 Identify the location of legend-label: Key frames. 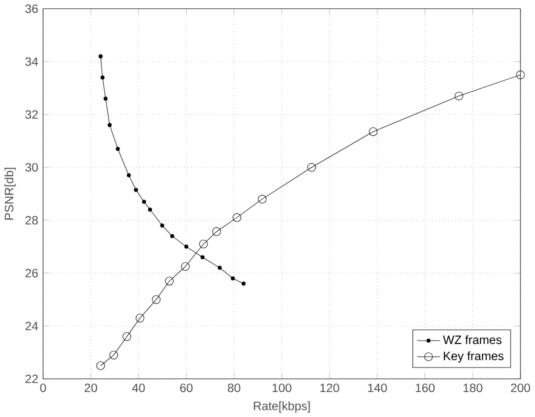
(474, 357).